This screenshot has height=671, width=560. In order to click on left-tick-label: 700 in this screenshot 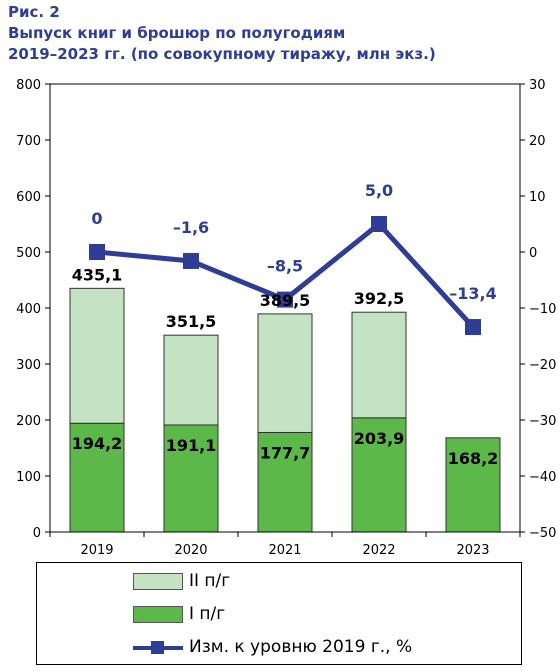, I will do `click(28, 141)`.